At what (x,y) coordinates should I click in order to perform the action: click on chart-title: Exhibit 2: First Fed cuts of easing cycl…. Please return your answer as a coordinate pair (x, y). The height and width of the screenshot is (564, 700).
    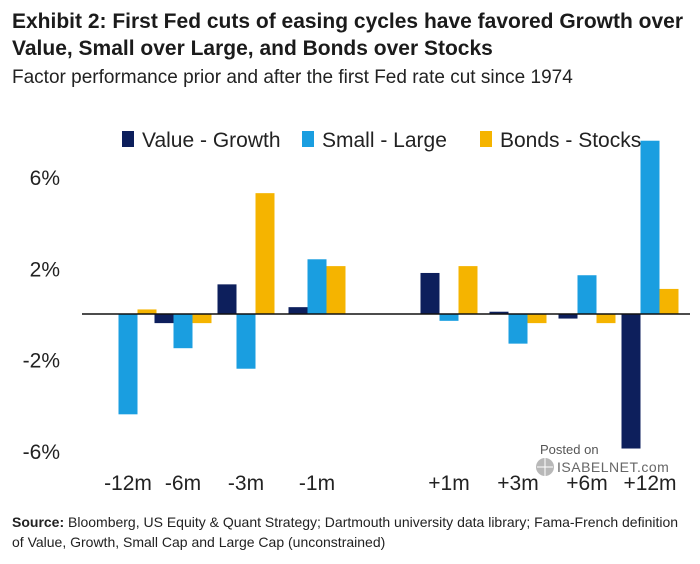
    Looking at the image, I should click on (348, 35).